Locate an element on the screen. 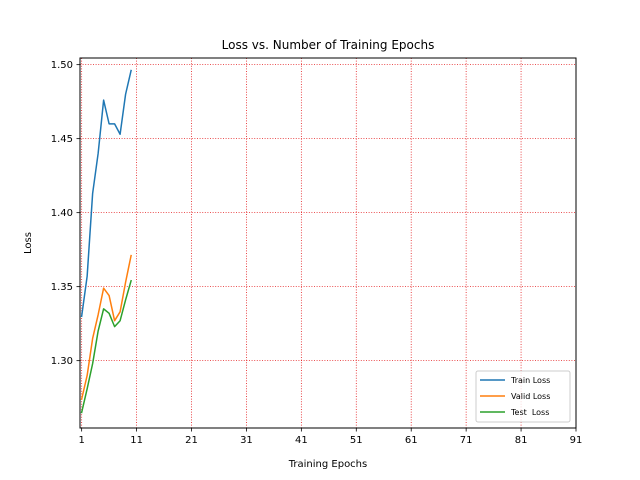 This screenshot has height=480, width=640. x-axis-ticks: 1 11 21 31 41 51 61 71 81 91 is located at coordinates (330, 437).